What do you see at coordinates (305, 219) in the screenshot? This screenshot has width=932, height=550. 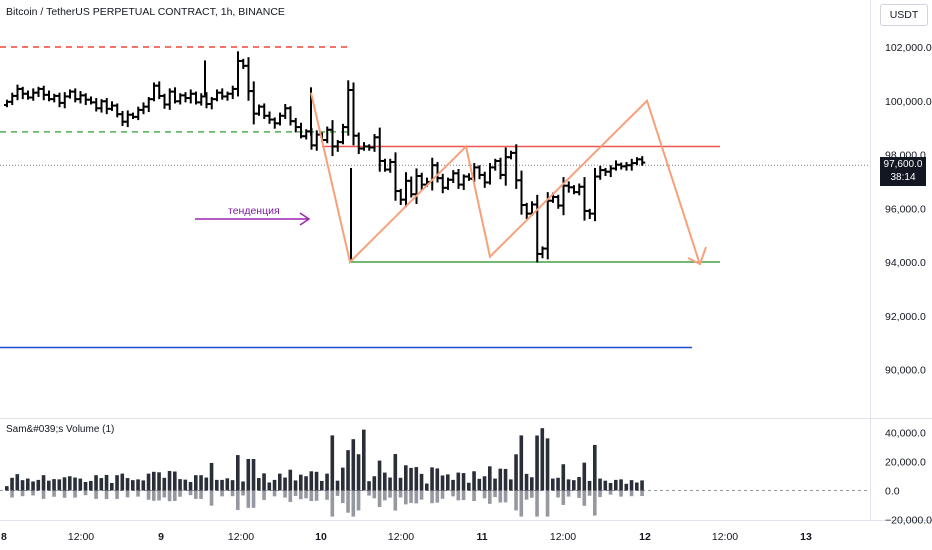 I see `trend-arrow-head` at bounding box center [305, 219].